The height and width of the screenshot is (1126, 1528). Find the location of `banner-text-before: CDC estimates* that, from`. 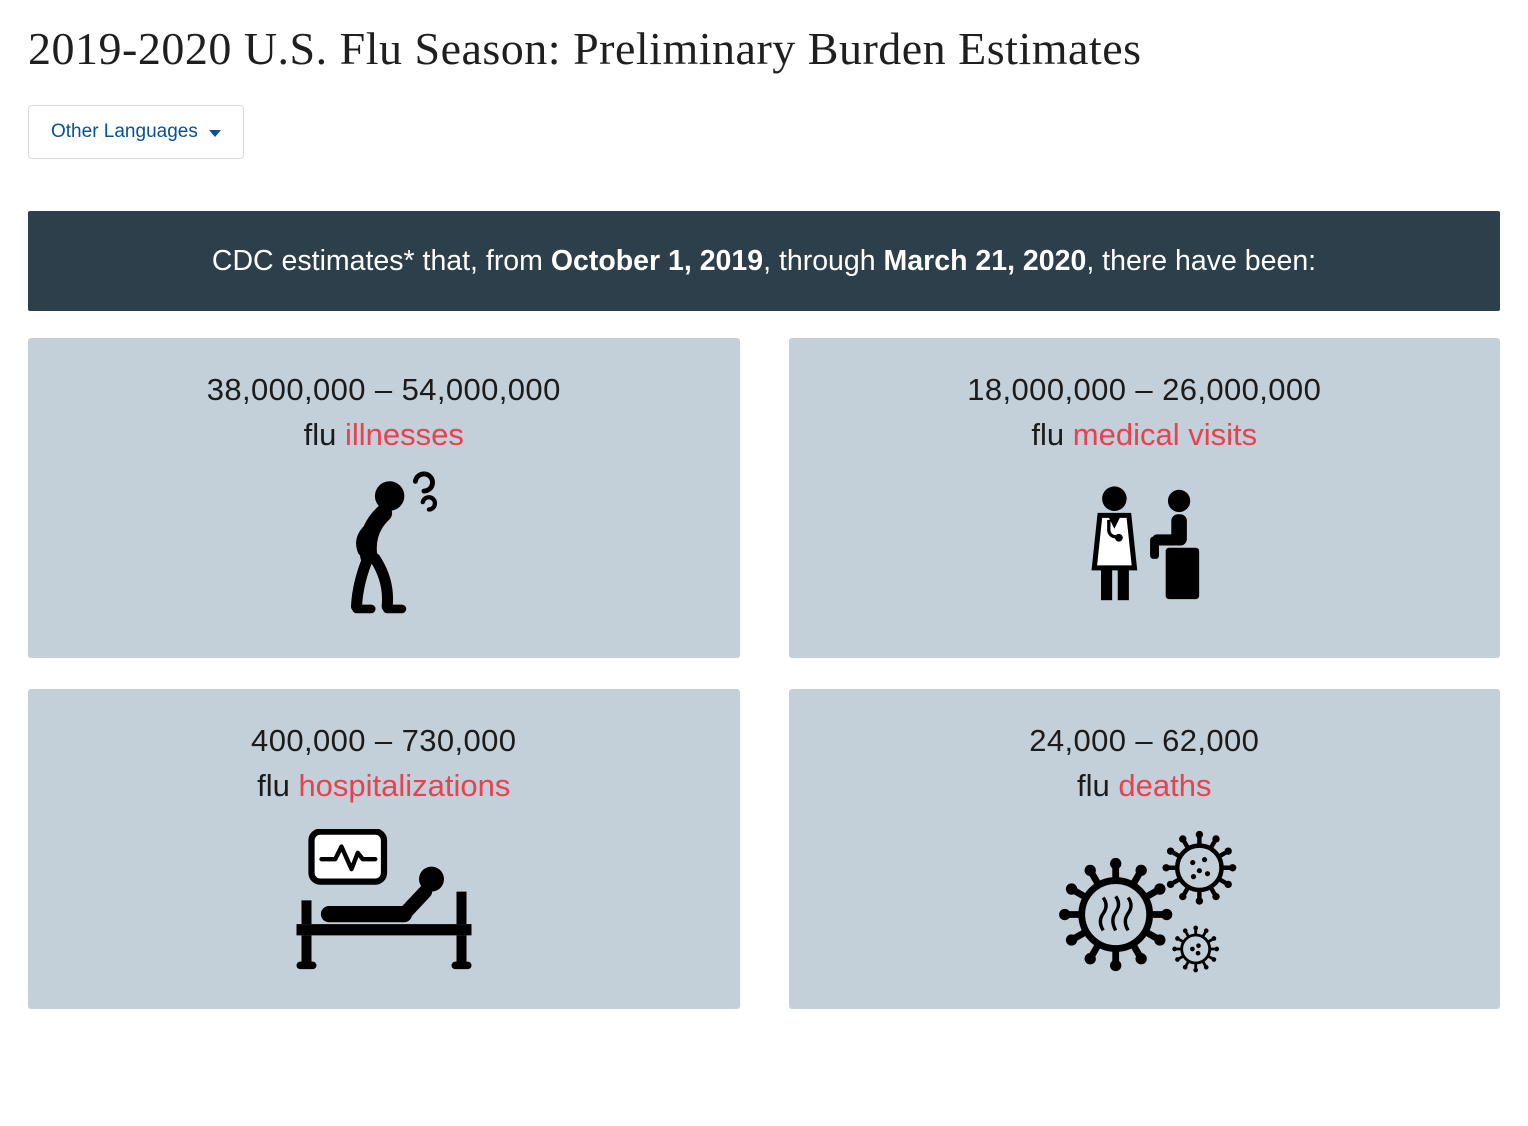

banner-text-before: CDC estimates* that, from is located at coordinates (381, 261).